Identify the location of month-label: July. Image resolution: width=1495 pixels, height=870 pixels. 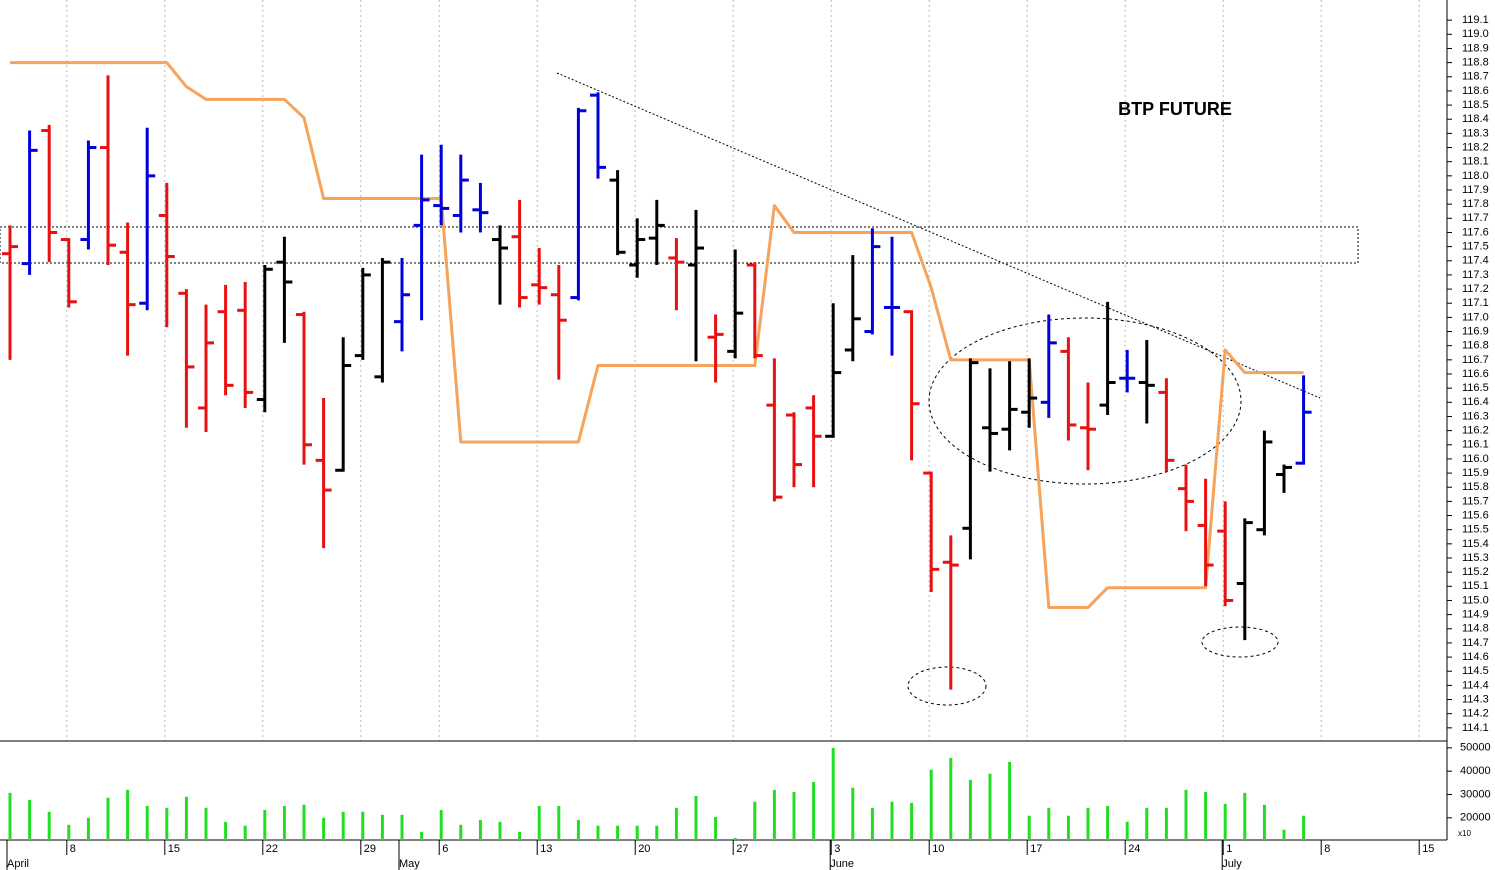
(1232, 864).